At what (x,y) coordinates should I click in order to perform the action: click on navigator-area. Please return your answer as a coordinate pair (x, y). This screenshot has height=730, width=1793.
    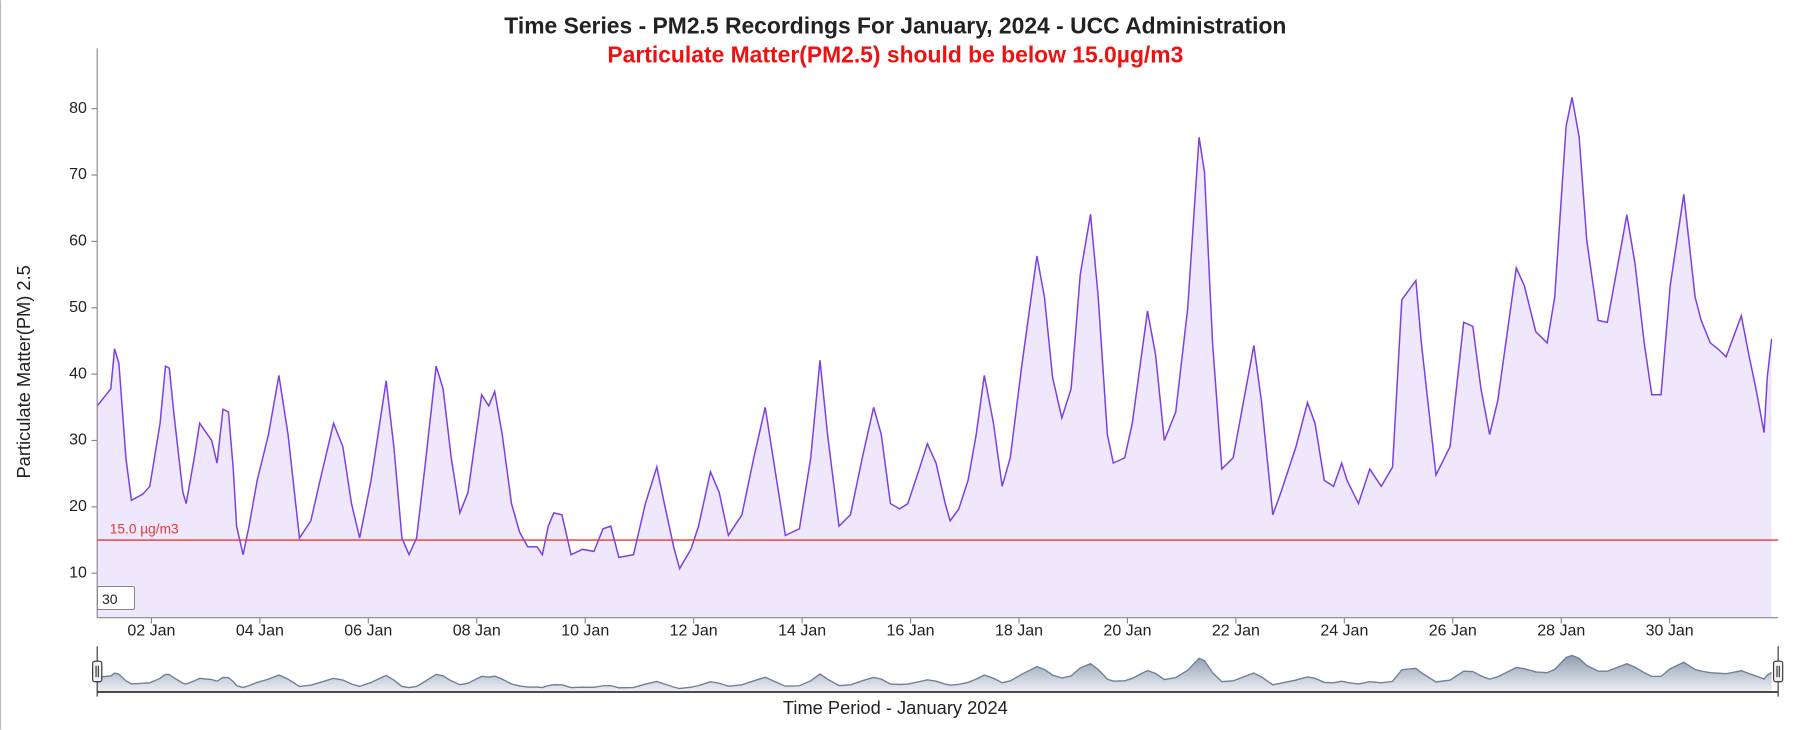
    Looking at the image, I should click on (934, 674).